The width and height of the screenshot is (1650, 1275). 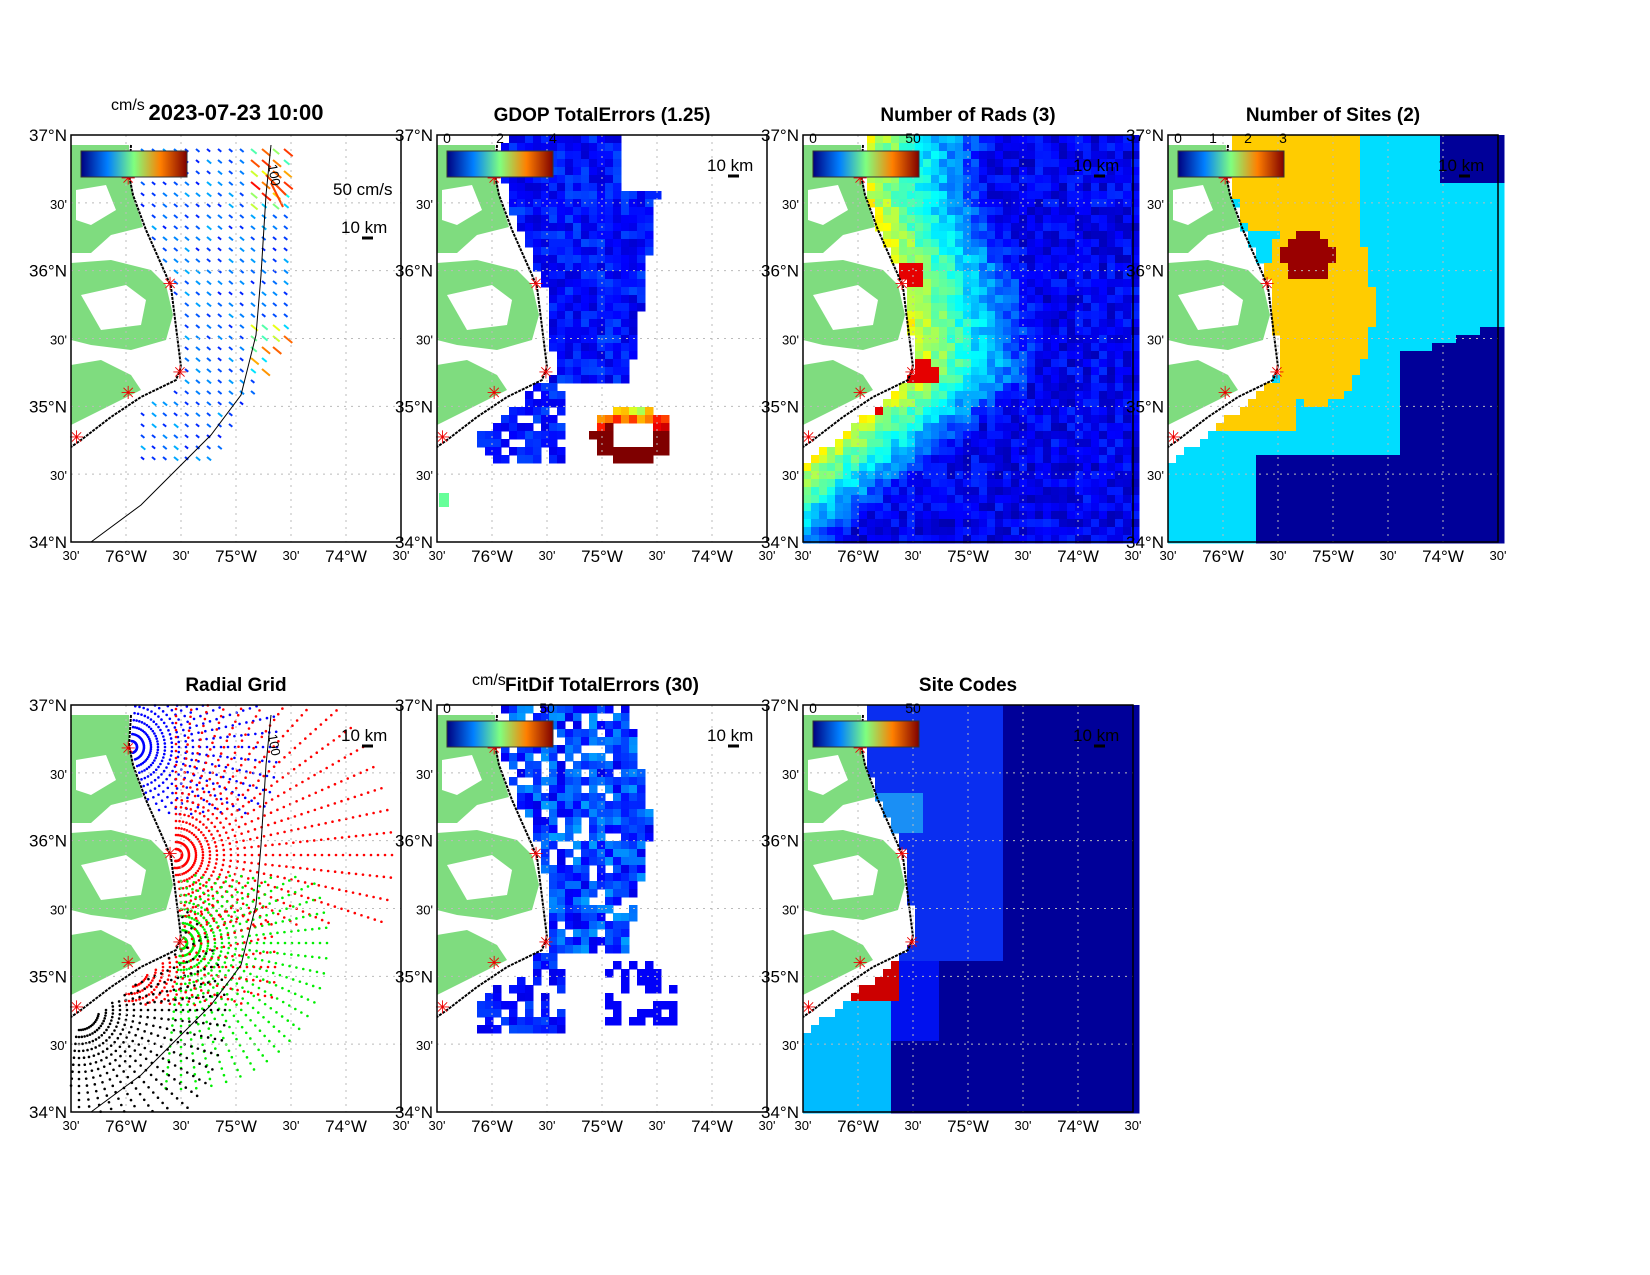 I want to click on x-tick-label: 75°W, so click(x=602, y=556).